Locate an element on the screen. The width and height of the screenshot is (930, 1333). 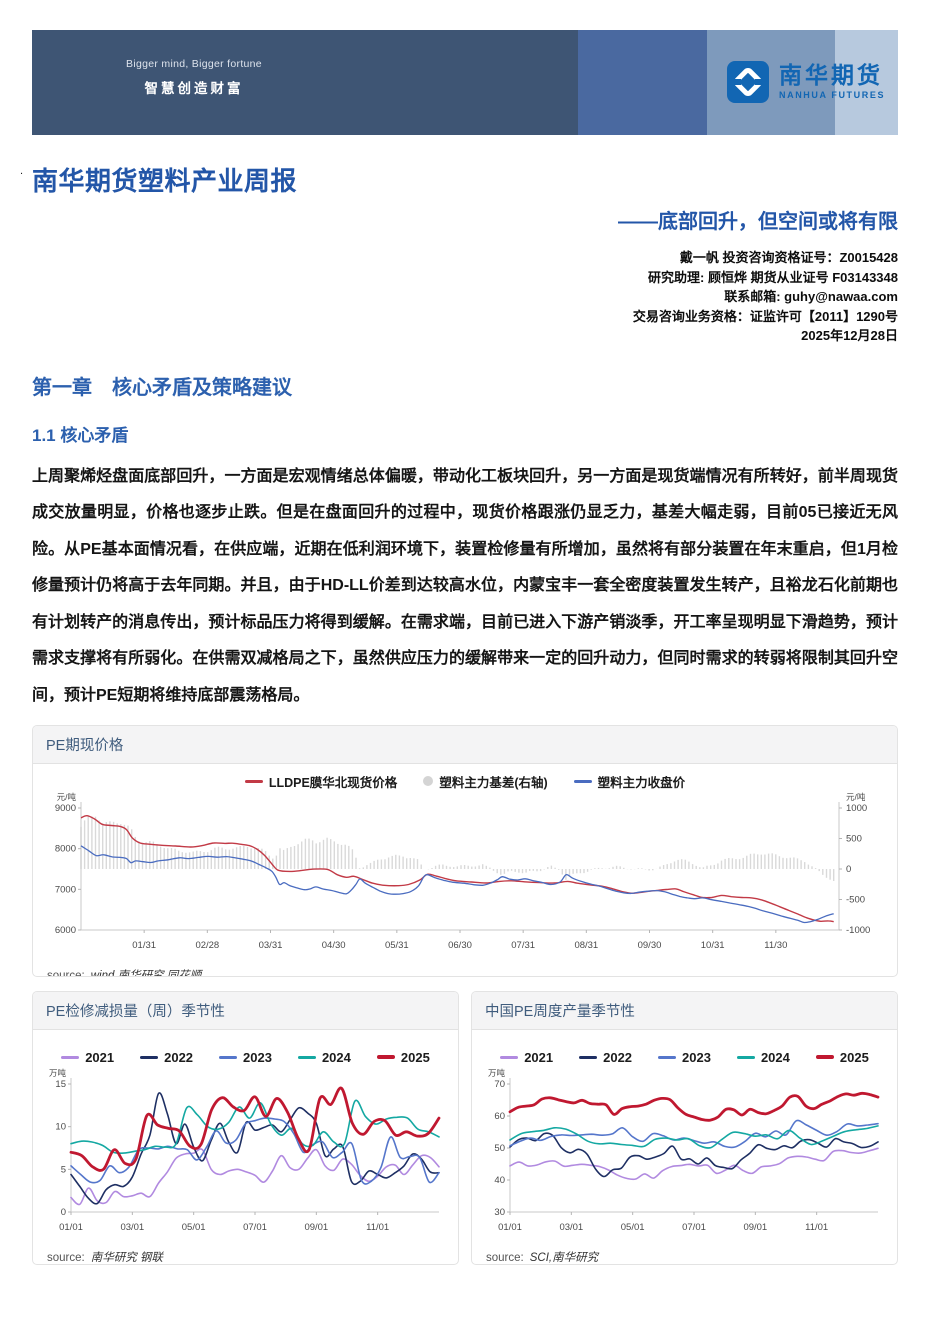
svg-text: 5 is located at coordinates (63, 1169).